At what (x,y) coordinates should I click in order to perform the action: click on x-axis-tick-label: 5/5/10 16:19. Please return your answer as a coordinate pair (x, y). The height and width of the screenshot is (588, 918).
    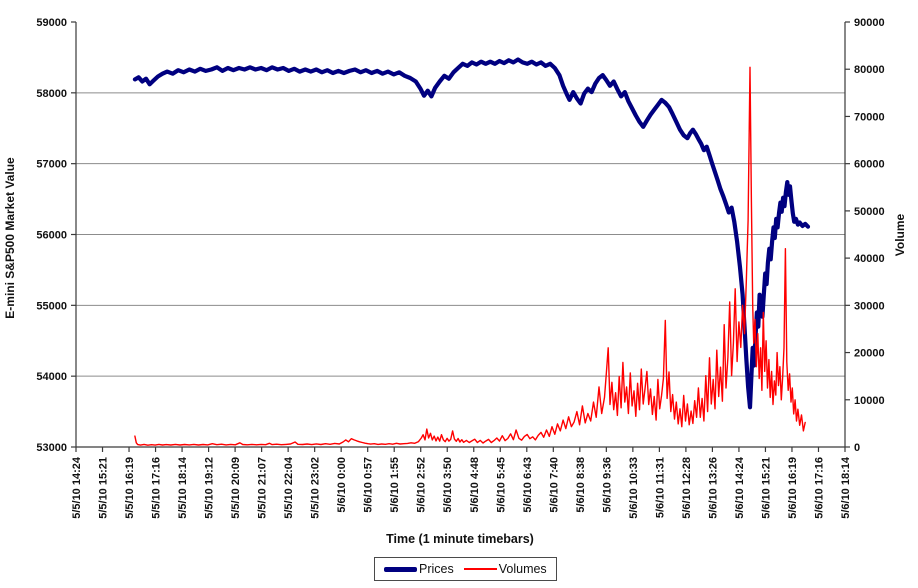
    Looking at the image, I should click on (130, 488).